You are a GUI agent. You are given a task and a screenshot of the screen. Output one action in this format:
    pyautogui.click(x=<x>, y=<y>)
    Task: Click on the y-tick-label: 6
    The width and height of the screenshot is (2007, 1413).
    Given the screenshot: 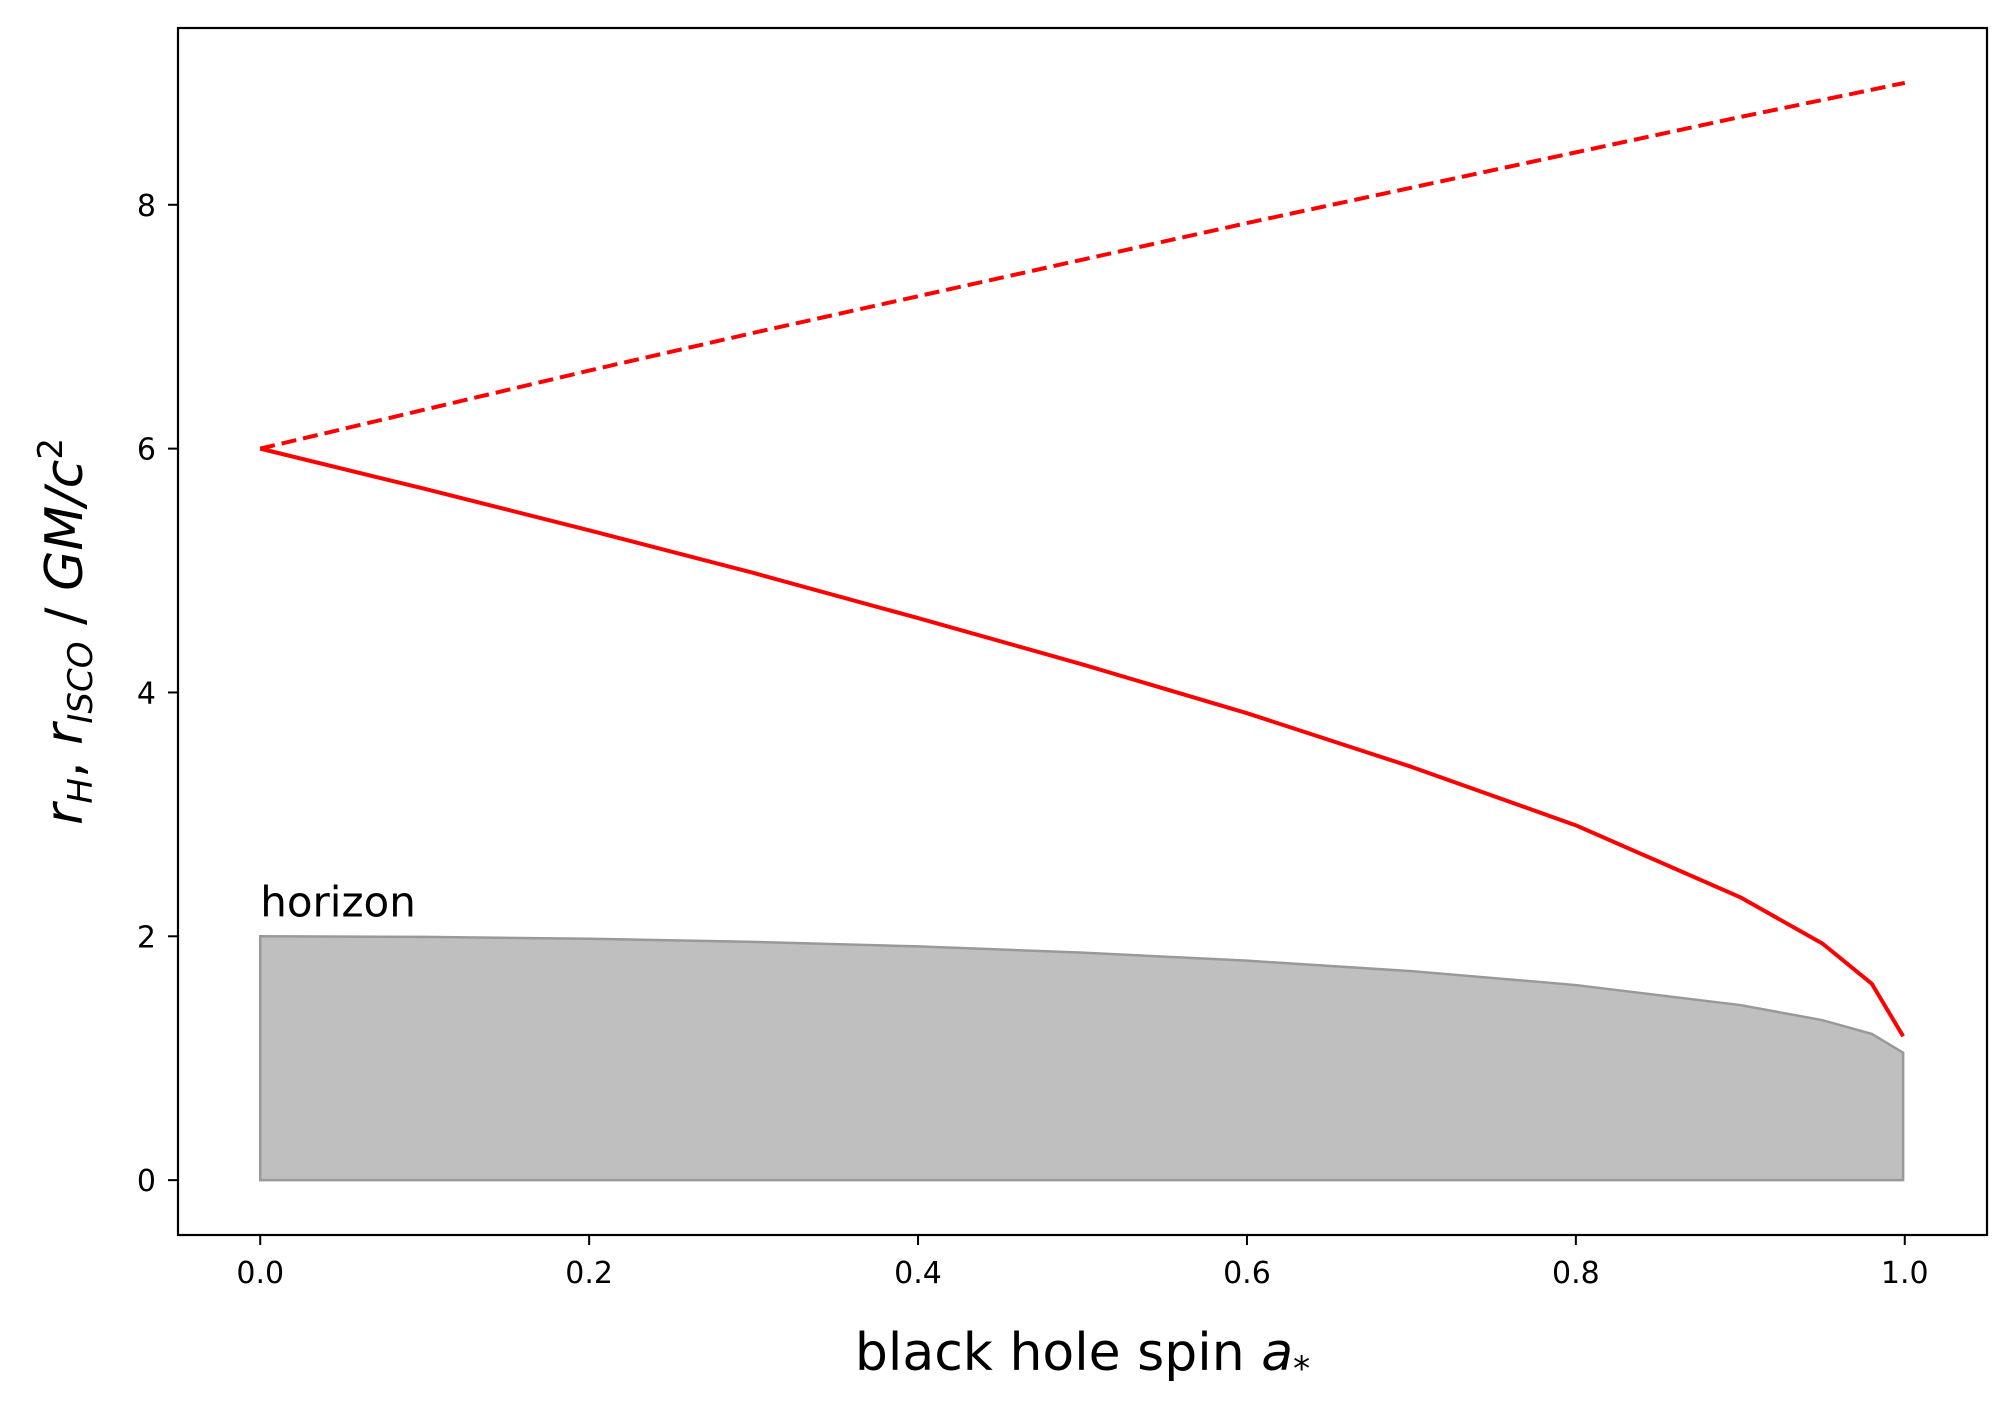 What is the action you would take?
    pyautogui.click(x=146, y=450)
    